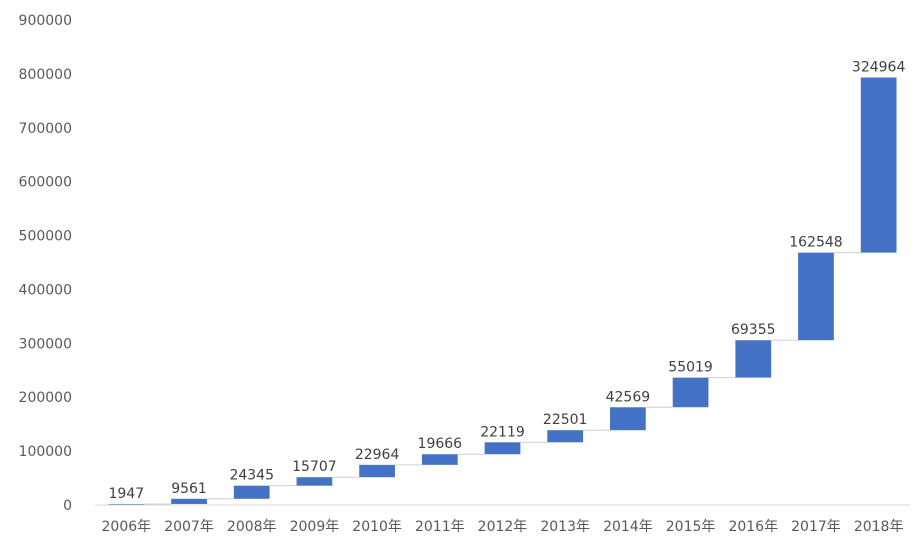 Image resolution: width=914 pixels, height=538 pixels. What do you see at coordinates (439, 459) in the screenshot?
I see `bar-2011` at bounding box center [439, 459].